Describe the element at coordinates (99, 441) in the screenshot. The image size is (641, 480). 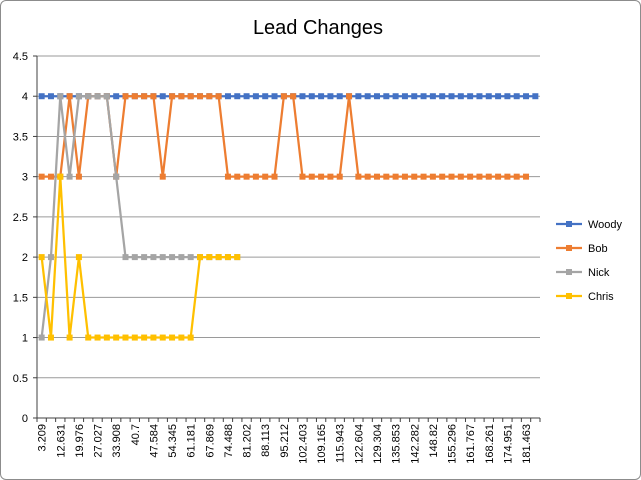
I see `x-tick-label: 27.027` at that location.